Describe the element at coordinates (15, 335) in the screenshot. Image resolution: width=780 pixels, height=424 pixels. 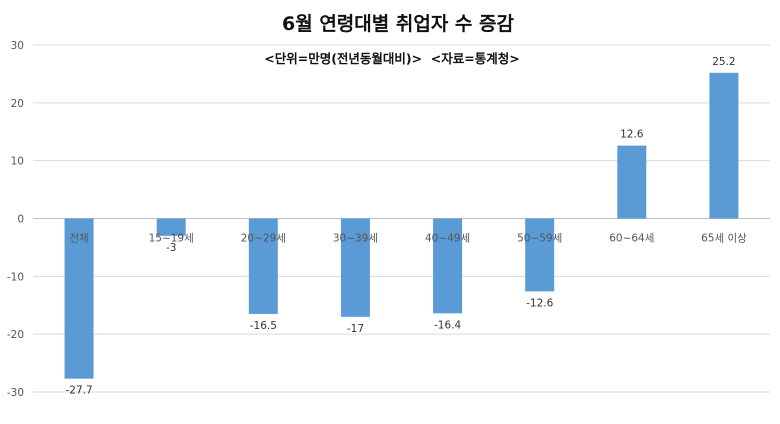
I see `y-tick-label-5: -20` at that location.